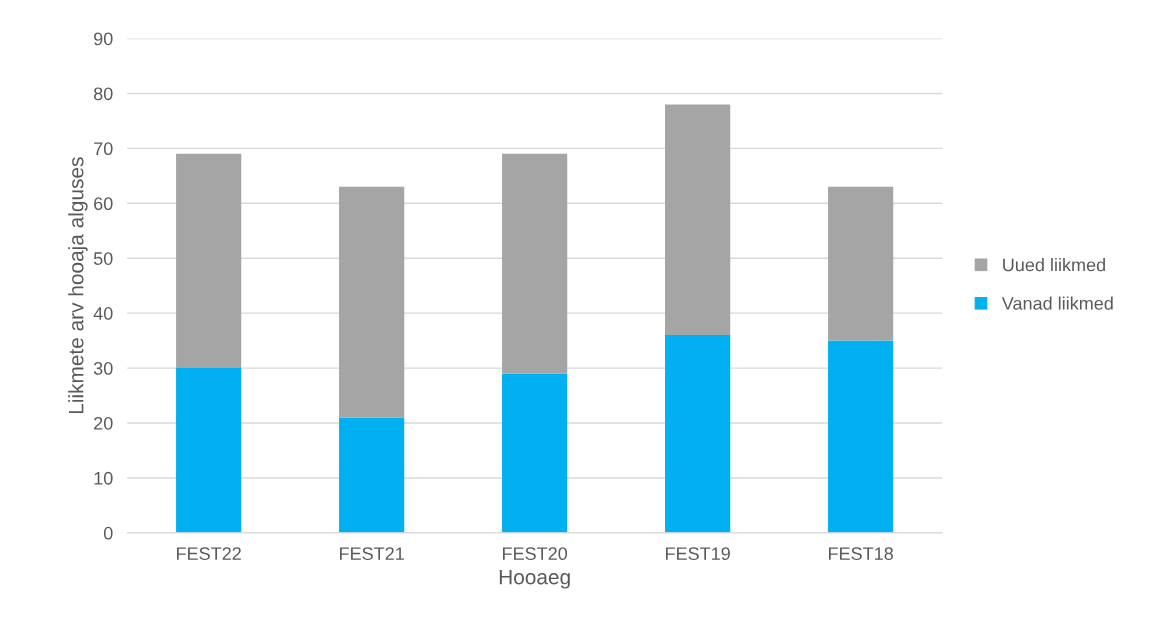 This screenshot has height=642, width=1156. Describe the element at coordinates (103, 94) in the screenshot. I see `y-tick-label: 80` at that location.